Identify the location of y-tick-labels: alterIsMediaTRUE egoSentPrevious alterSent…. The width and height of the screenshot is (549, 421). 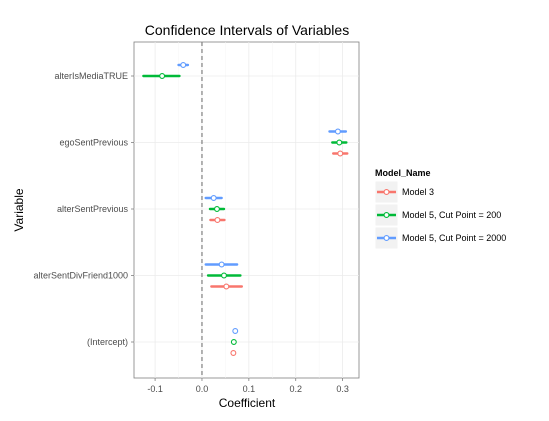
(83, 209).